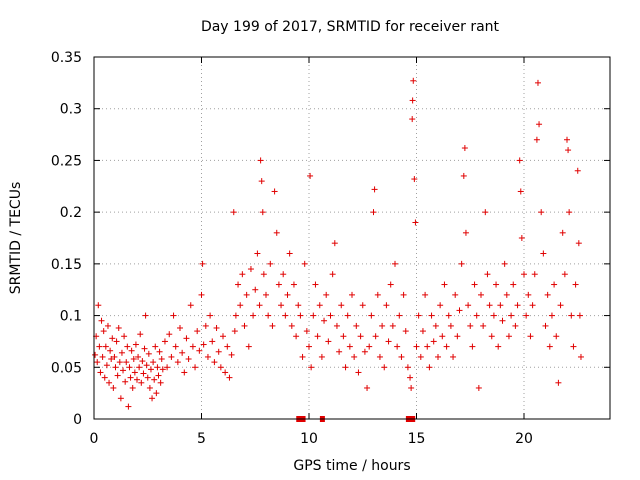  Describe the element at coordinates (66, 58) in the screenshot. I see `y-tick-label: 0.35` at that location.